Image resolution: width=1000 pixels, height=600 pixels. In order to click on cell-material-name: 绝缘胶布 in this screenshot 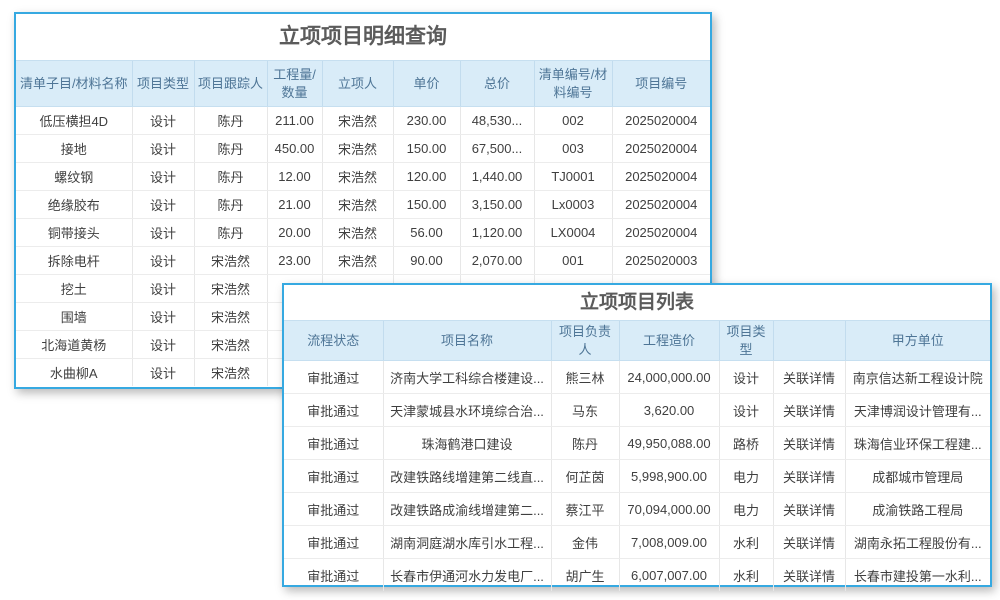, I will do `click(74, 204)`.